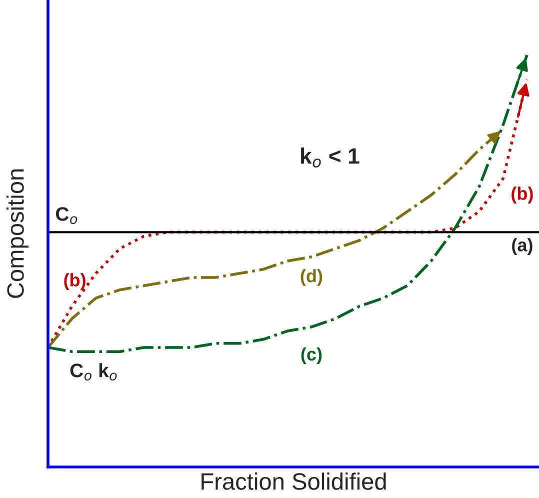 The image size is (539, 498). I want to click on annotation: C$_{o}$ k$_{o}$, so click(93, 372).